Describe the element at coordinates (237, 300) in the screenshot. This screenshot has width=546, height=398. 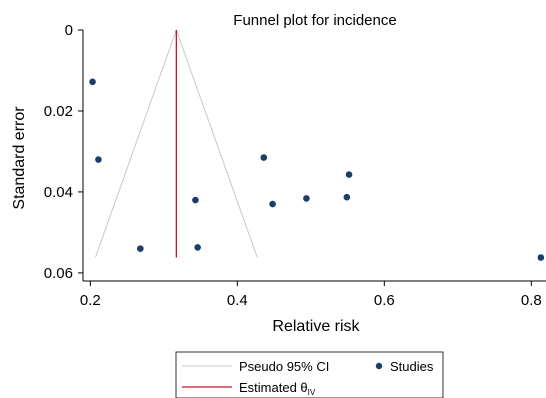
I see `x-tick-label: 0.4` at that location.